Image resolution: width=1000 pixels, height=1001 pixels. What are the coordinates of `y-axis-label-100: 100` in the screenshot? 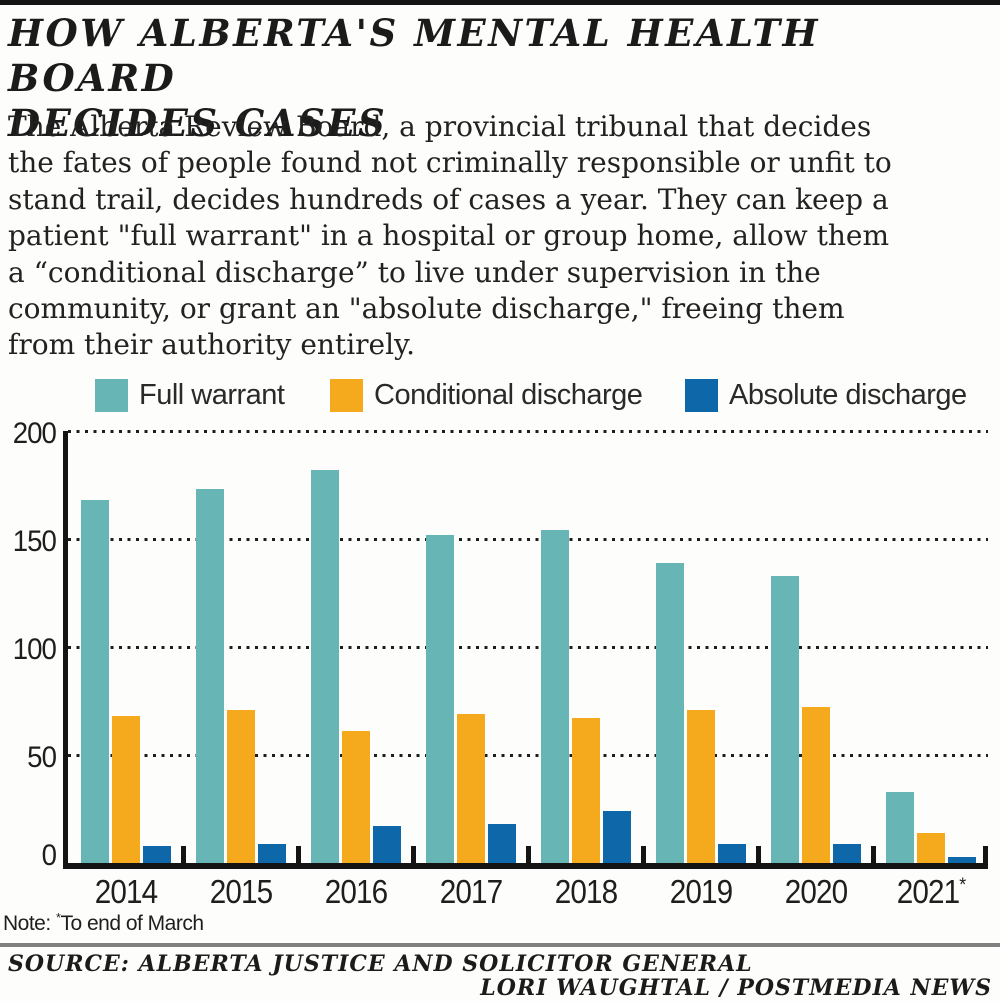 It's located at (34, 649).